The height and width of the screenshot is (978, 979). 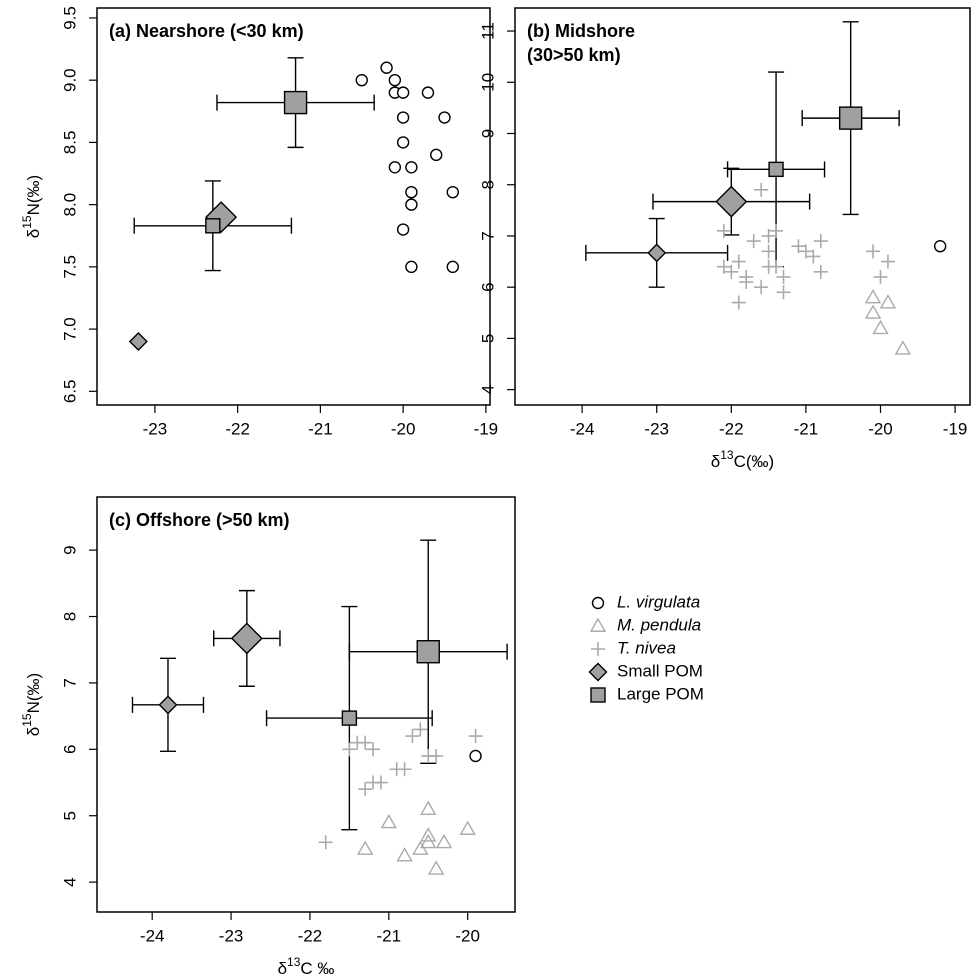 I want to click on panel-title: (b) Midshore, so click(x=581, y=31).